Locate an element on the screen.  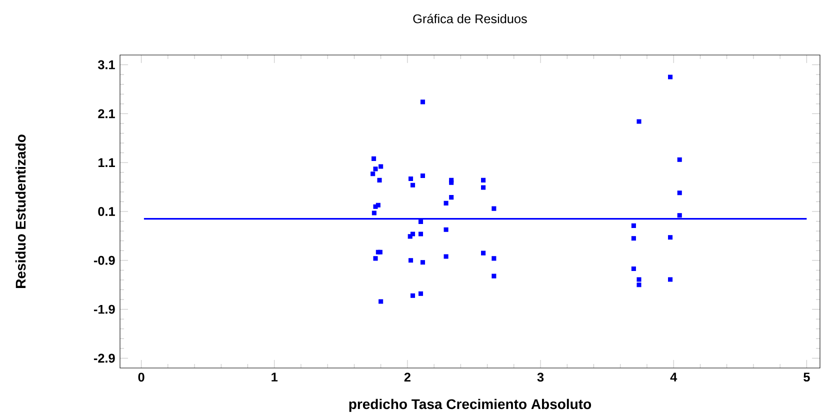
y-tick-label: -0.9 is located at coordinates (104, 260).